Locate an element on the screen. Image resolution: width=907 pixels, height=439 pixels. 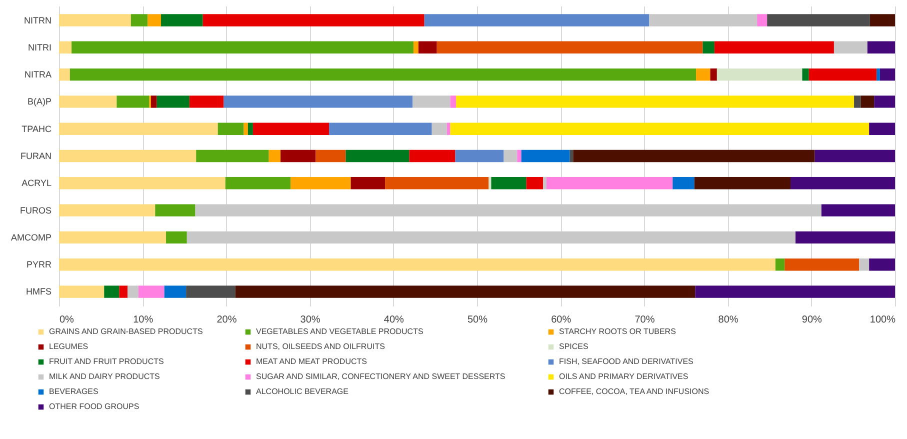
legend-label: SPICES is located at coordinates (573, 346).